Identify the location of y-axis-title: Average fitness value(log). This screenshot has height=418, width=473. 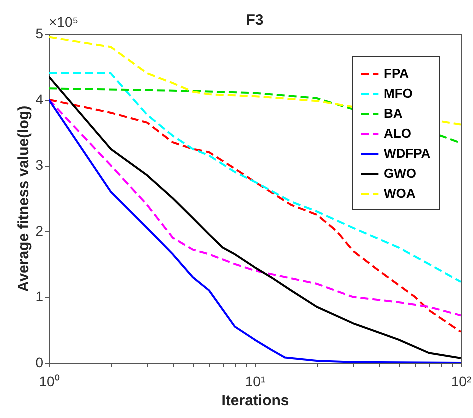
(24, 199).